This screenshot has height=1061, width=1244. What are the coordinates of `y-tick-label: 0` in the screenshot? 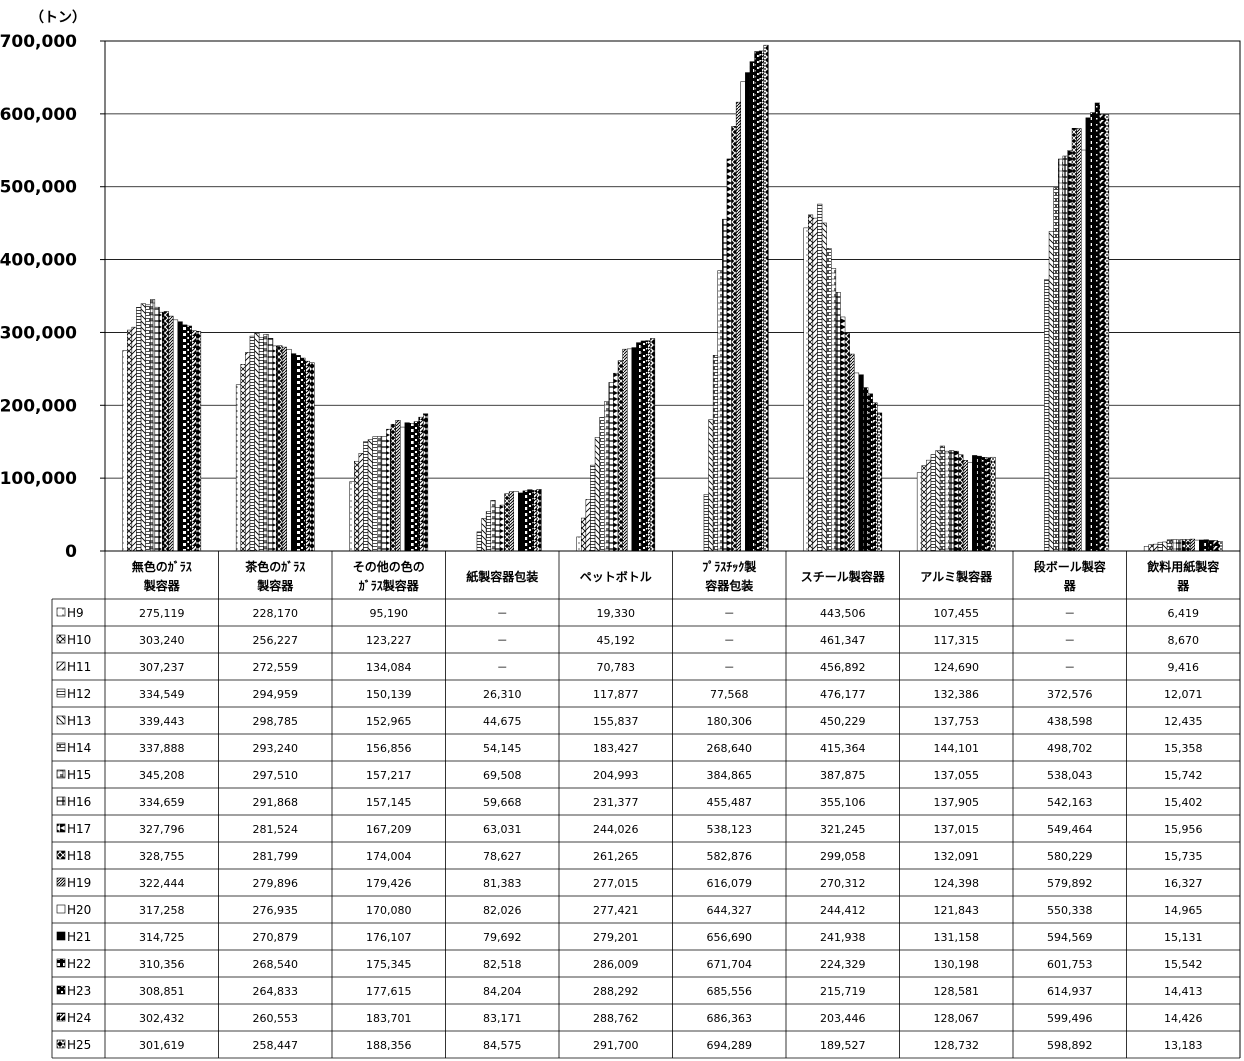 It's located at (71, 552).